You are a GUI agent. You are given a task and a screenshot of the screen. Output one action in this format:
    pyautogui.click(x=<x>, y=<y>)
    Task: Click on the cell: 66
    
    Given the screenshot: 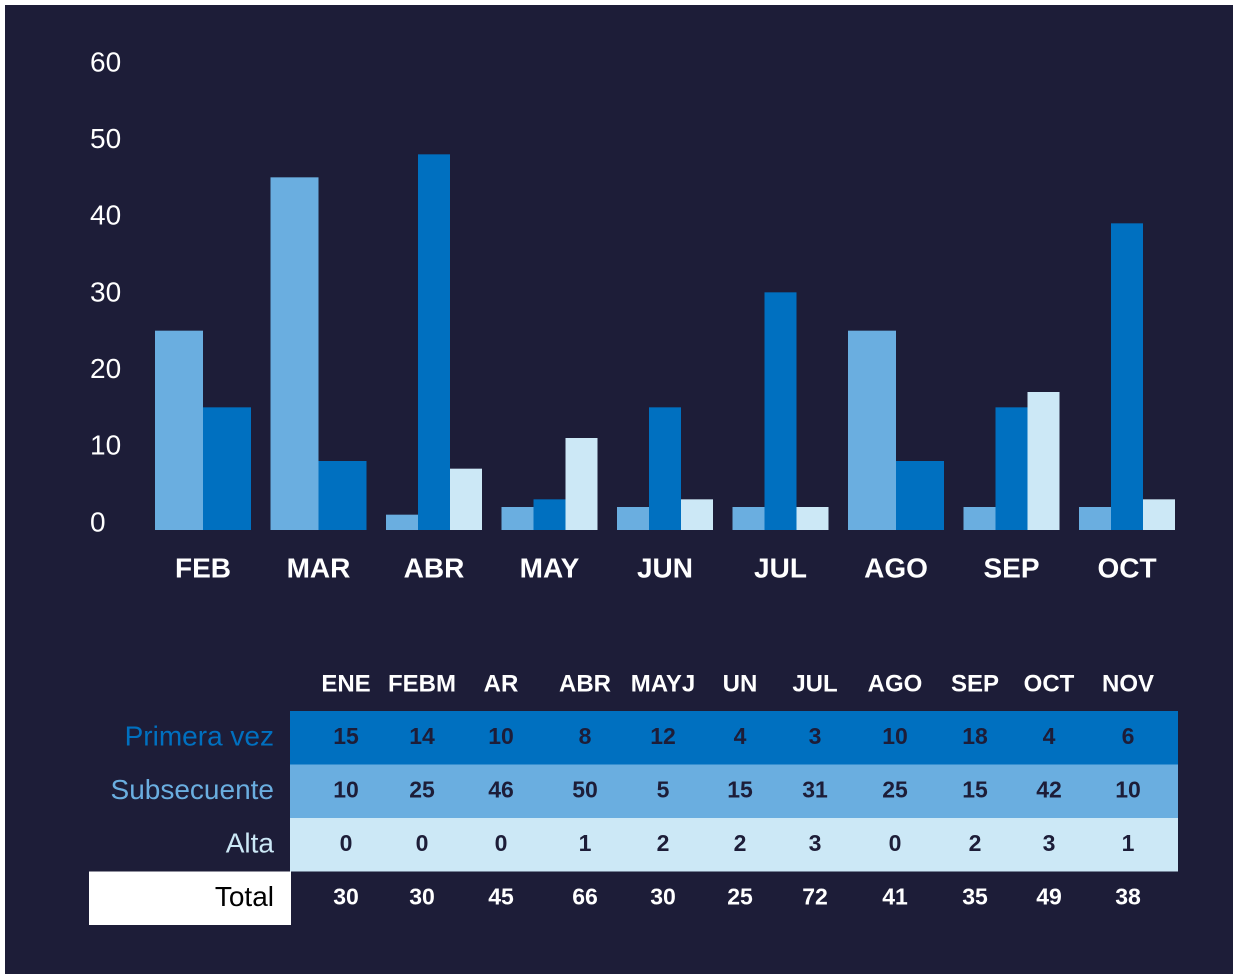 What is the action you would take?
    pyautogui.click(x=585, y=897)
    